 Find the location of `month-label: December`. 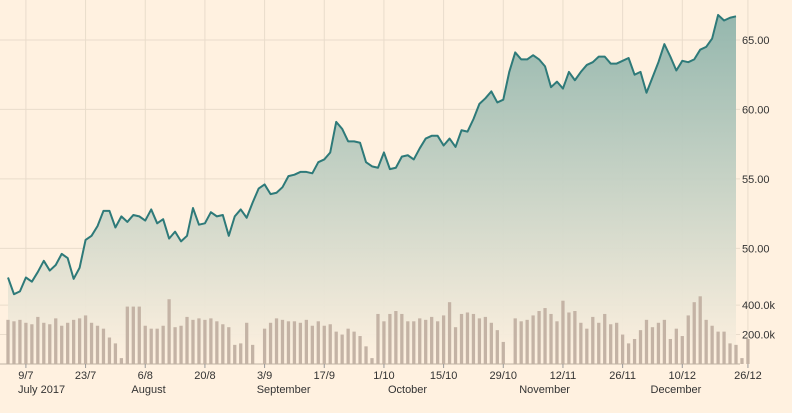

month-label: December is located at coordinates (676, 390).